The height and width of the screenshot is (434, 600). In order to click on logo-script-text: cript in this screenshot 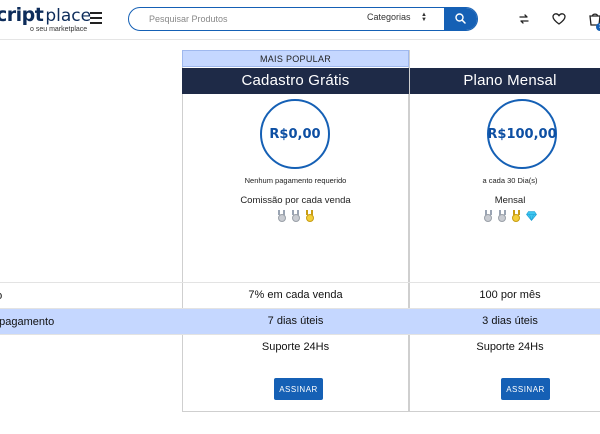, I will do `click(22, 15)`.